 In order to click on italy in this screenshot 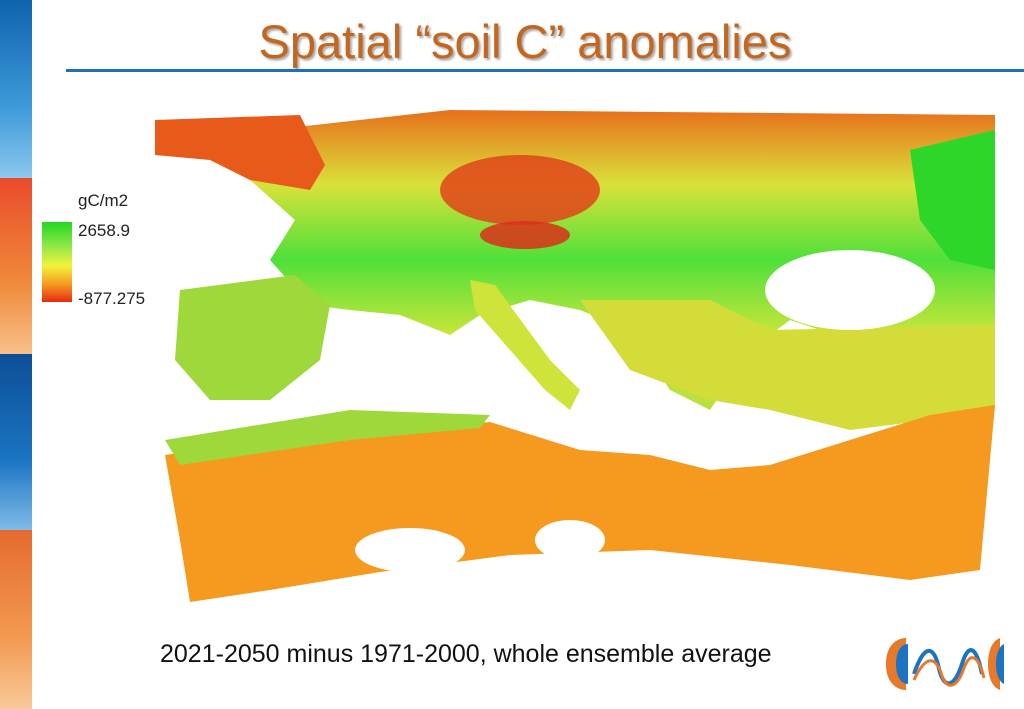, I will do `click(525, 345)`.